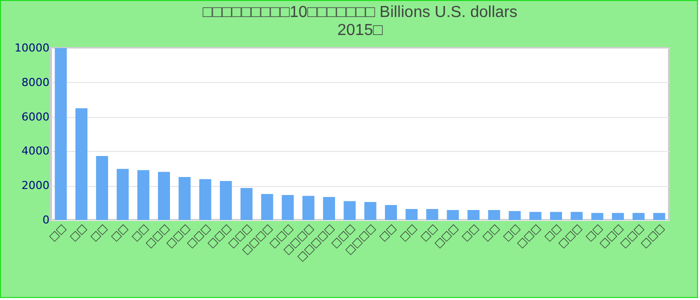 The width and height of the screenshot is (700, 300). What do you see at coordinates (36, 151) in the screenshot?
I see `y-tick-label: 4000` at bounding box center [36, 151].